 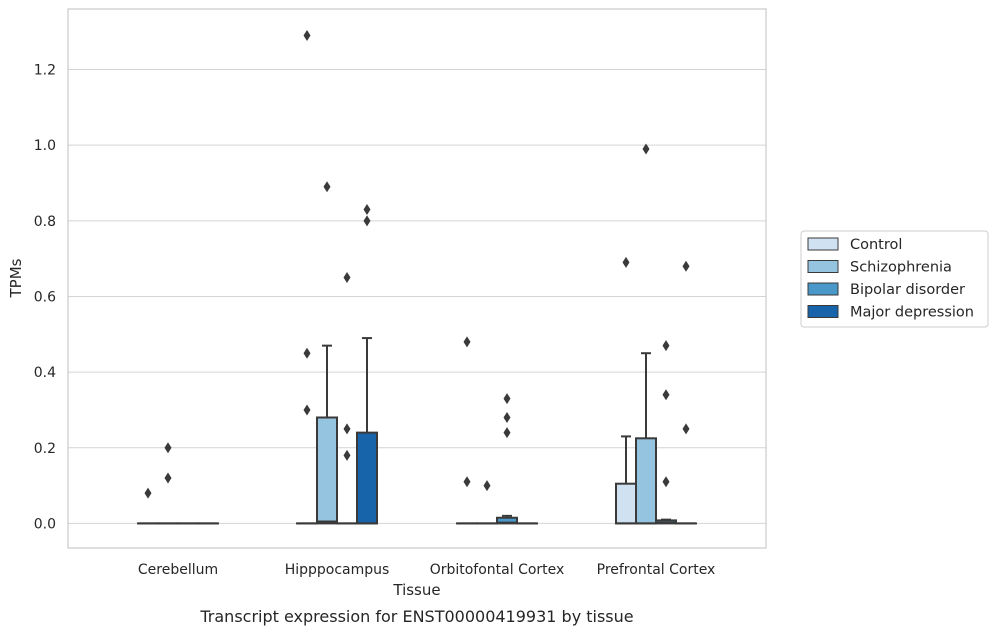 What do you see at coordinates (45, 373) in the screenshot?
I see `y-tick-label: 0.4` at bounding box center [45, 373].